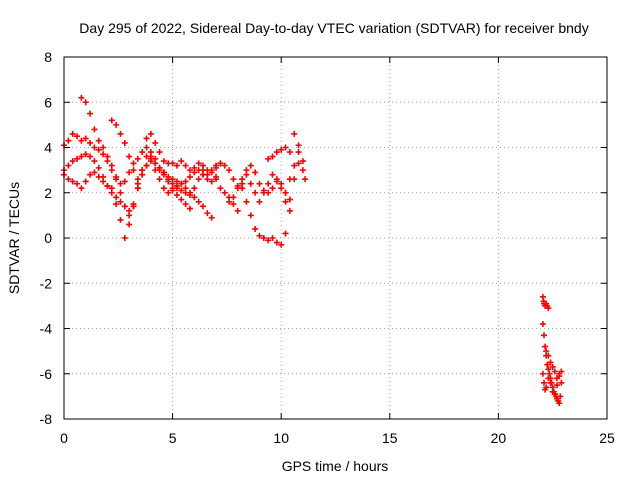  What do you see at coordinates (46, 329) in the screenshot?
I see `y-tick-label: -4` at bounding box center [46, 329].